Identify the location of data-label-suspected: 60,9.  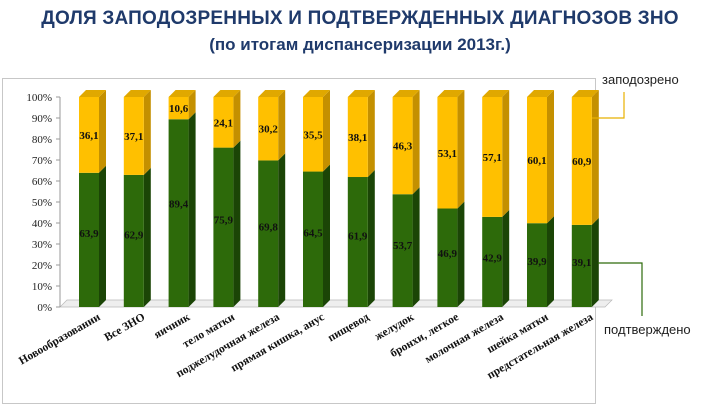
(582, 162).